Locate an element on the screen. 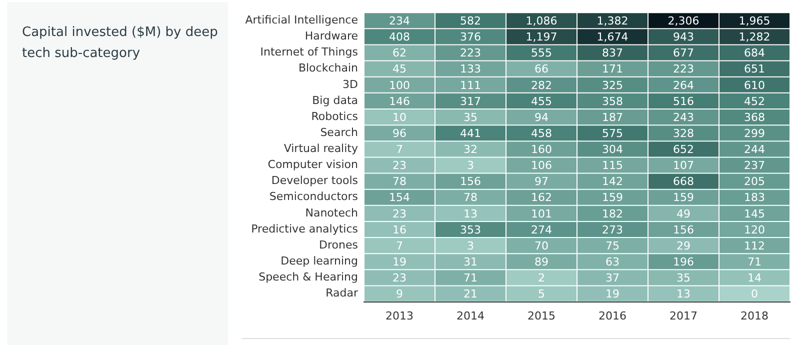 This screenshot has width=798, height=345. data-label: 162 is located at coordinates (541, 197).